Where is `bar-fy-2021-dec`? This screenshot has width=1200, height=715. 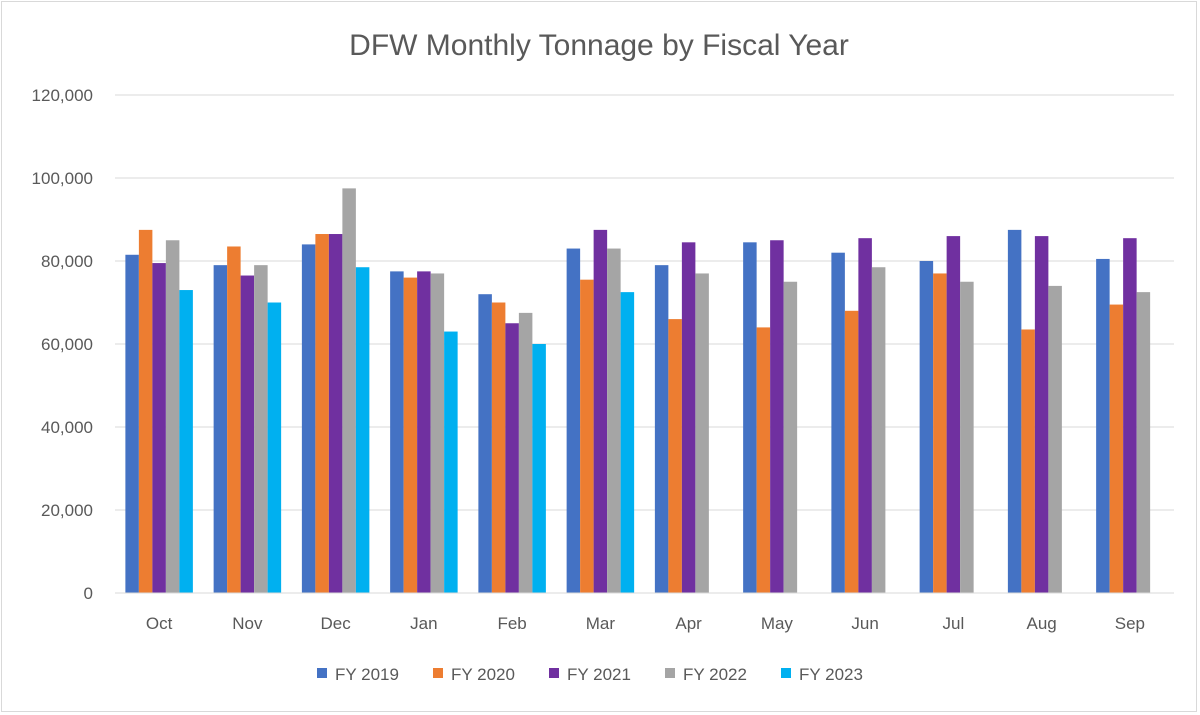 bar-fy-2021-dec is located at coordinates (335, 413).